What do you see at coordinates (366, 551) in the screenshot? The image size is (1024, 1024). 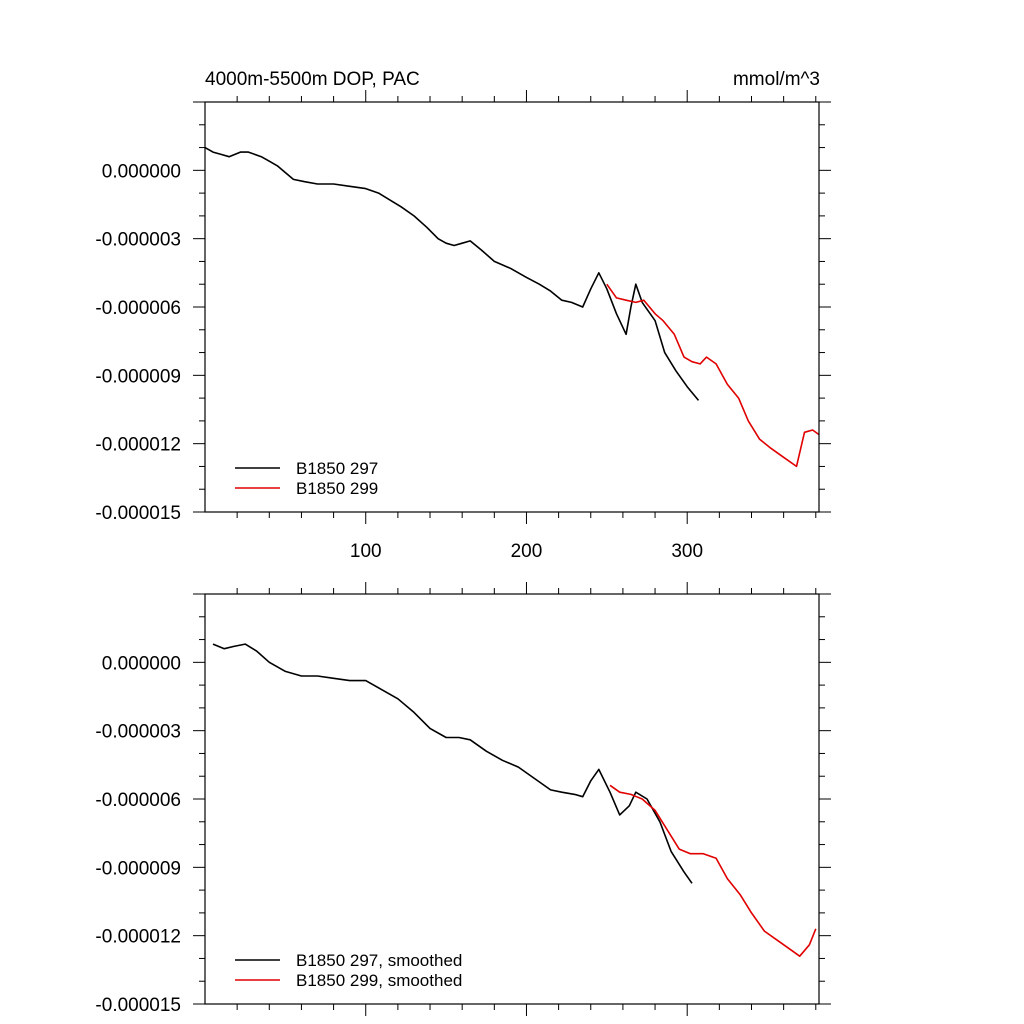 I see `x-tick-label: 100` at bounding box center [366, 551].